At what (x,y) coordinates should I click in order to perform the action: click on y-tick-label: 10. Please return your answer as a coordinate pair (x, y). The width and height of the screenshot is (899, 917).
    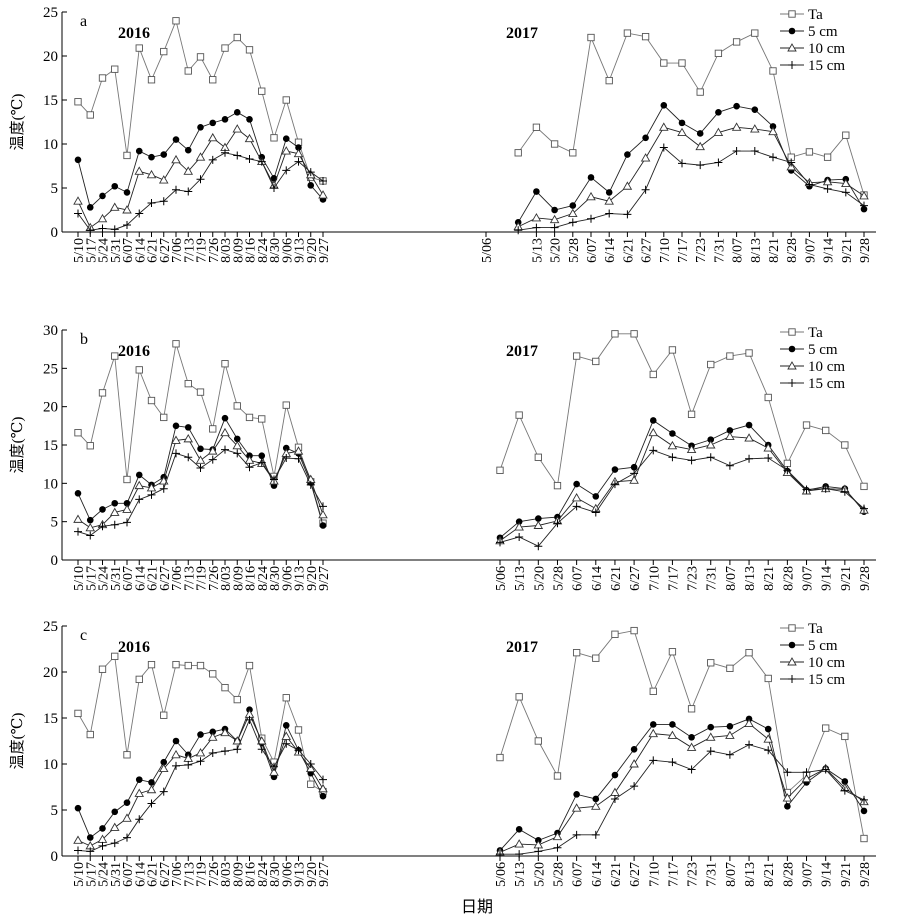
    Looking at the image, I should click on (50, 765).